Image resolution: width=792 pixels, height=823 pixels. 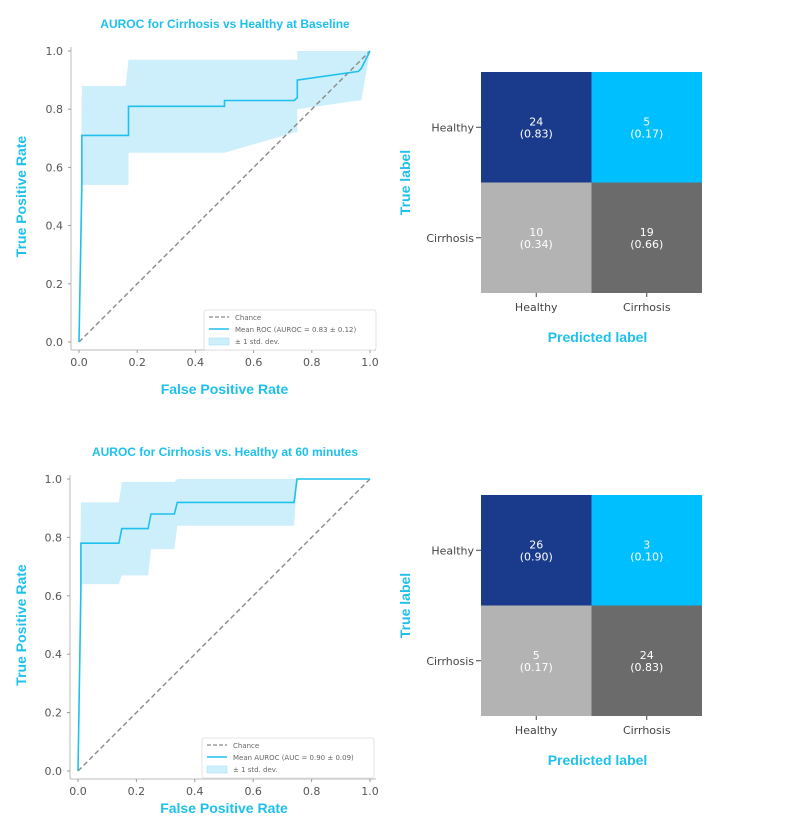 What do you see at coordinates (536, 544) in the screenshot?
I see `cm-cell-count: 26` at bounding box center [536, 544].